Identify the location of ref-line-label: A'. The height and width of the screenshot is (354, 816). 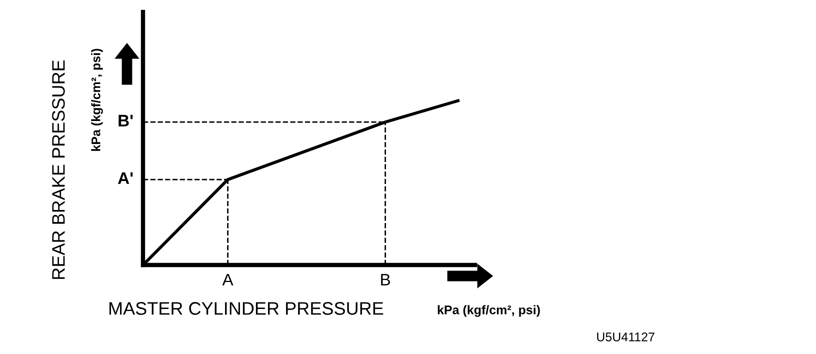
(125, 178).